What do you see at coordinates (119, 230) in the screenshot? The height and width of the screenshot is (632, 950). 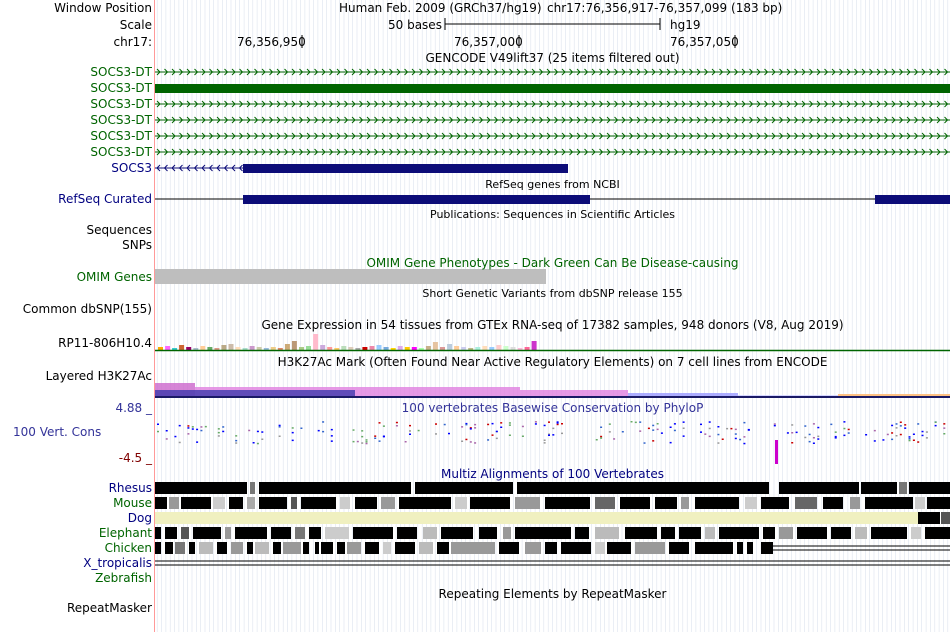 I see `sequences-label: Sequences` at bounding box center [119, 230].